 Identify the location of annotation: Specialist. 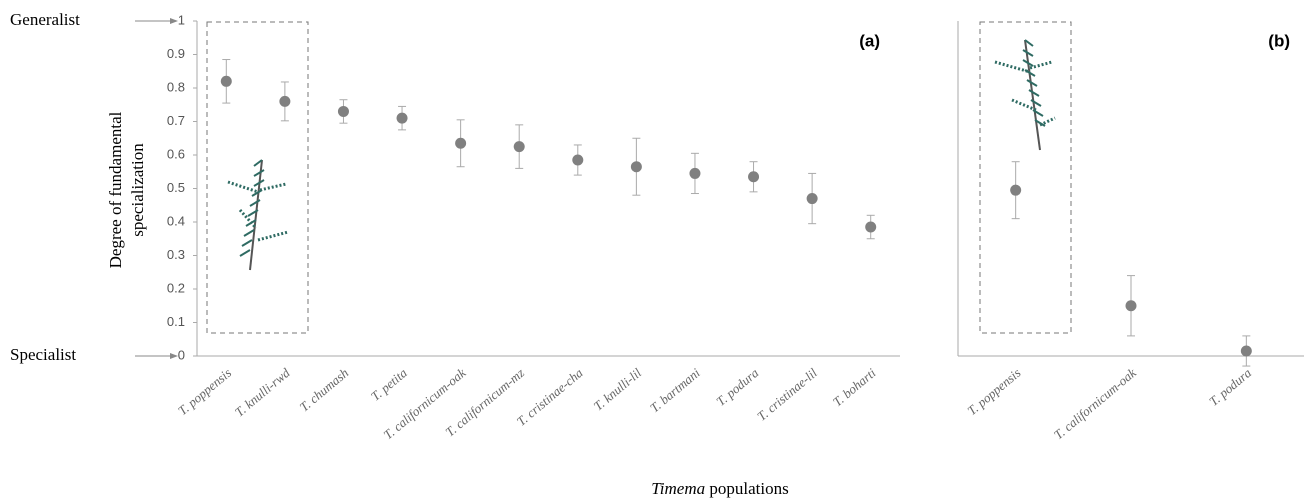
(43, 354).